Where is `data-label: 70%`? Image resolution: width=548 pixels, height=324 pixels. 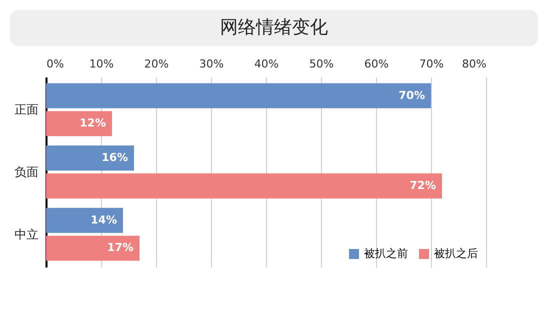
data-label: 70% is located at coordinates (411, 95).